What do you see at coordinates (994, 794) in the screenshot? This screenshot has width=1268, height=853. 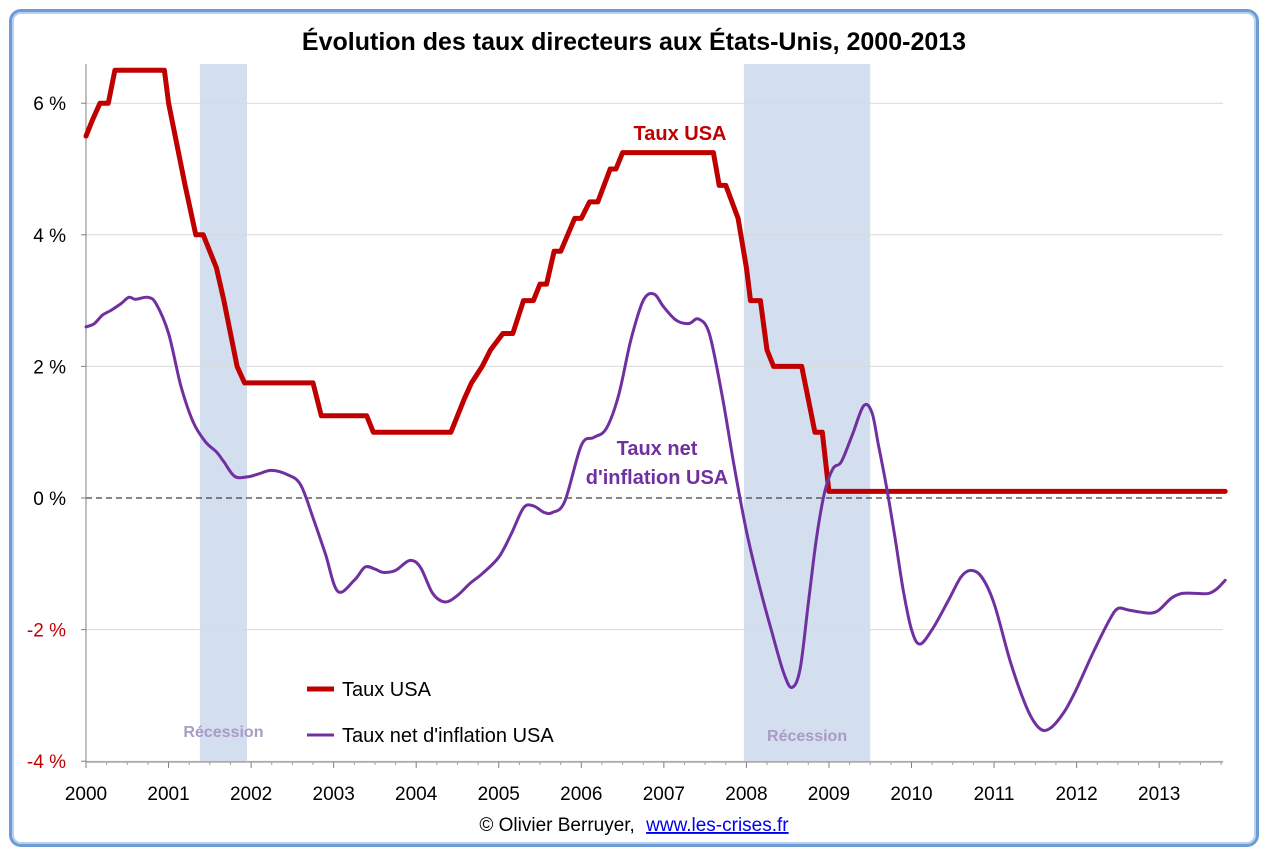 I see `x-tick-label: 2011` at bounding box center [994, 794].